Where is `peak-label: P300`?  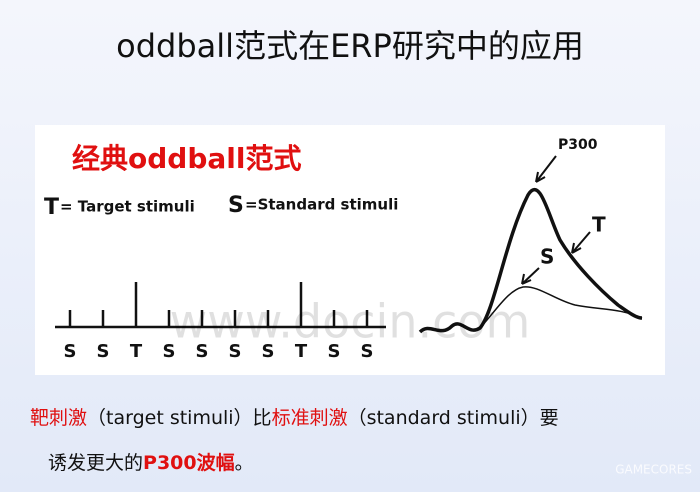 peak-label: P300 is located at coordinates (578, 145).